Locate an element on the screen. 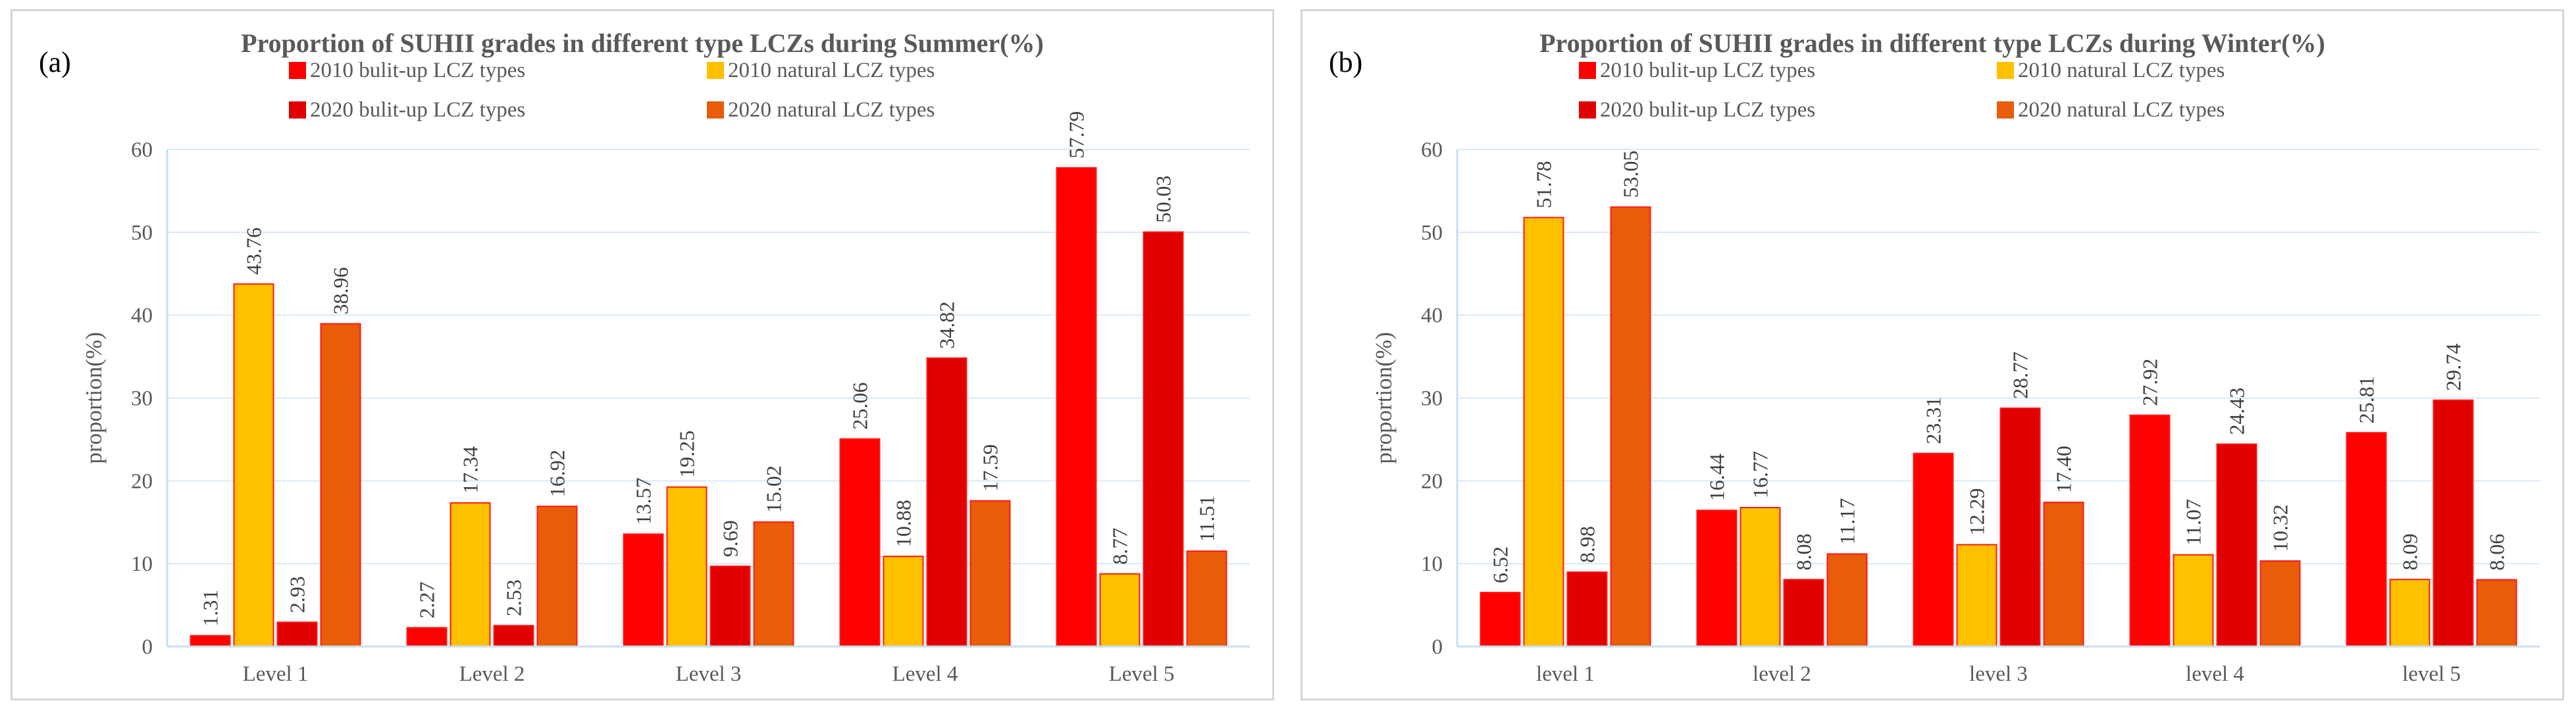 This screenshot has height=713, width=2576. data-label: 50.03 is located at coordinates (1163, 199).